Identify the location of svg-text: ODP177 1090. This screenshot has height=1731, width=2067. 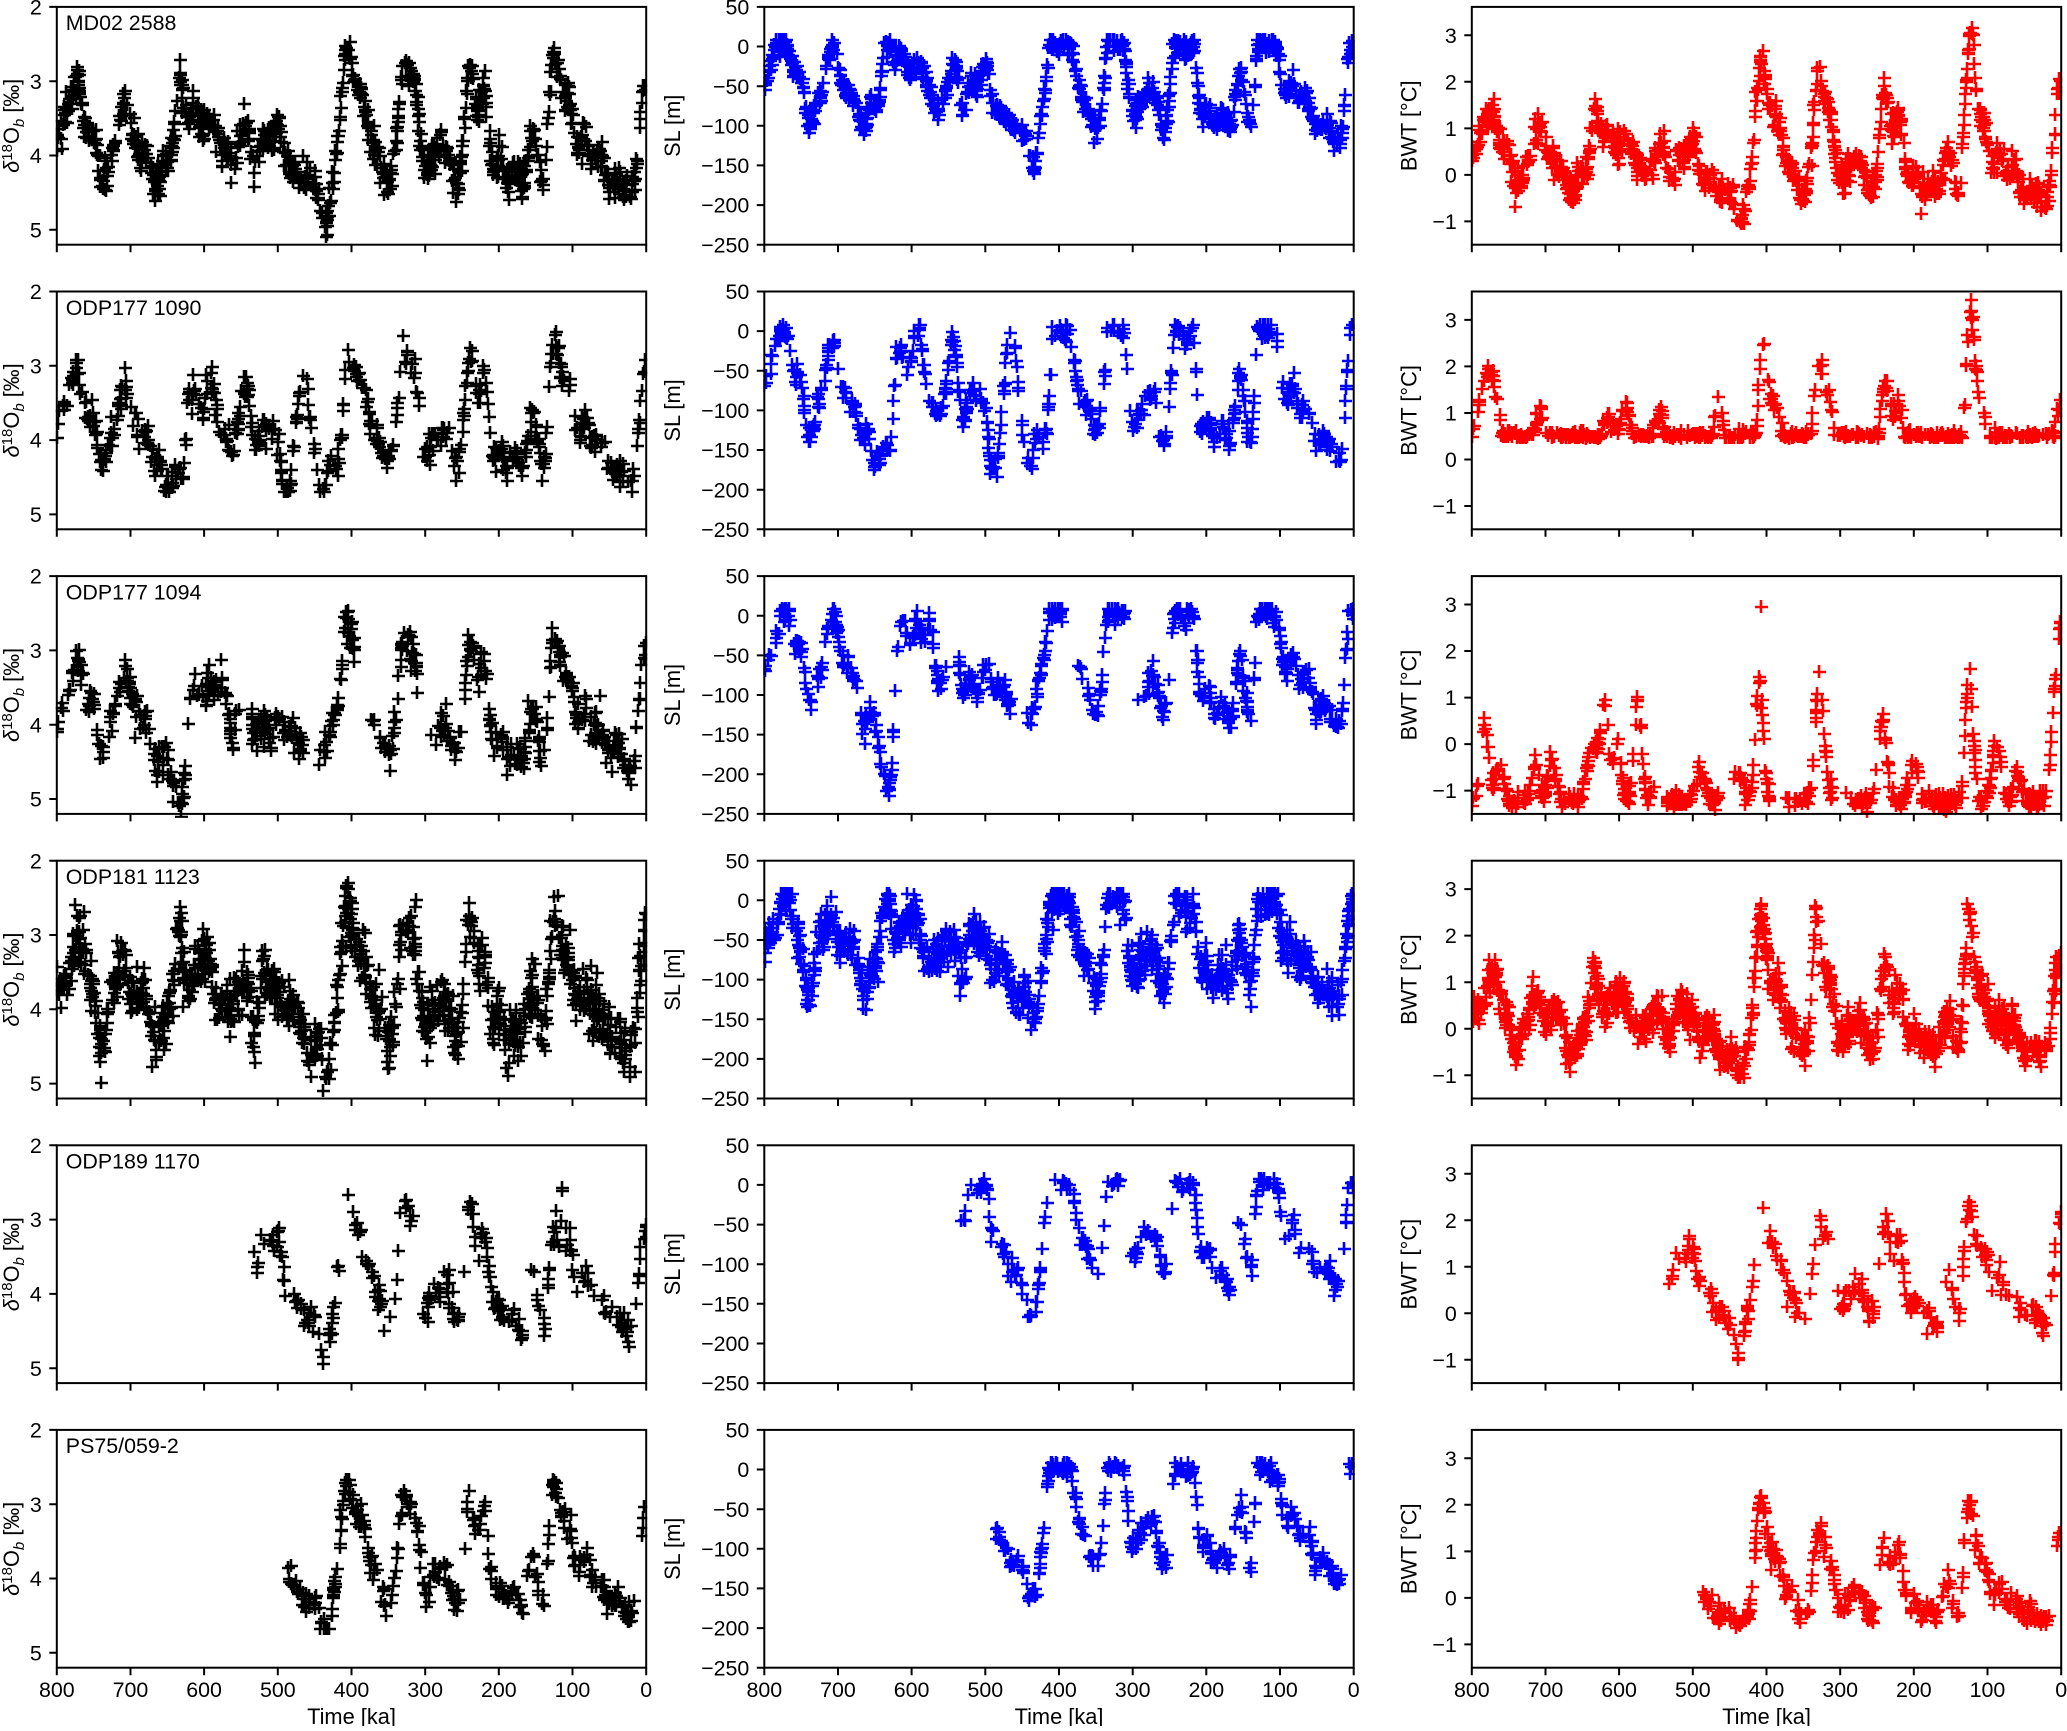
(134, 308).